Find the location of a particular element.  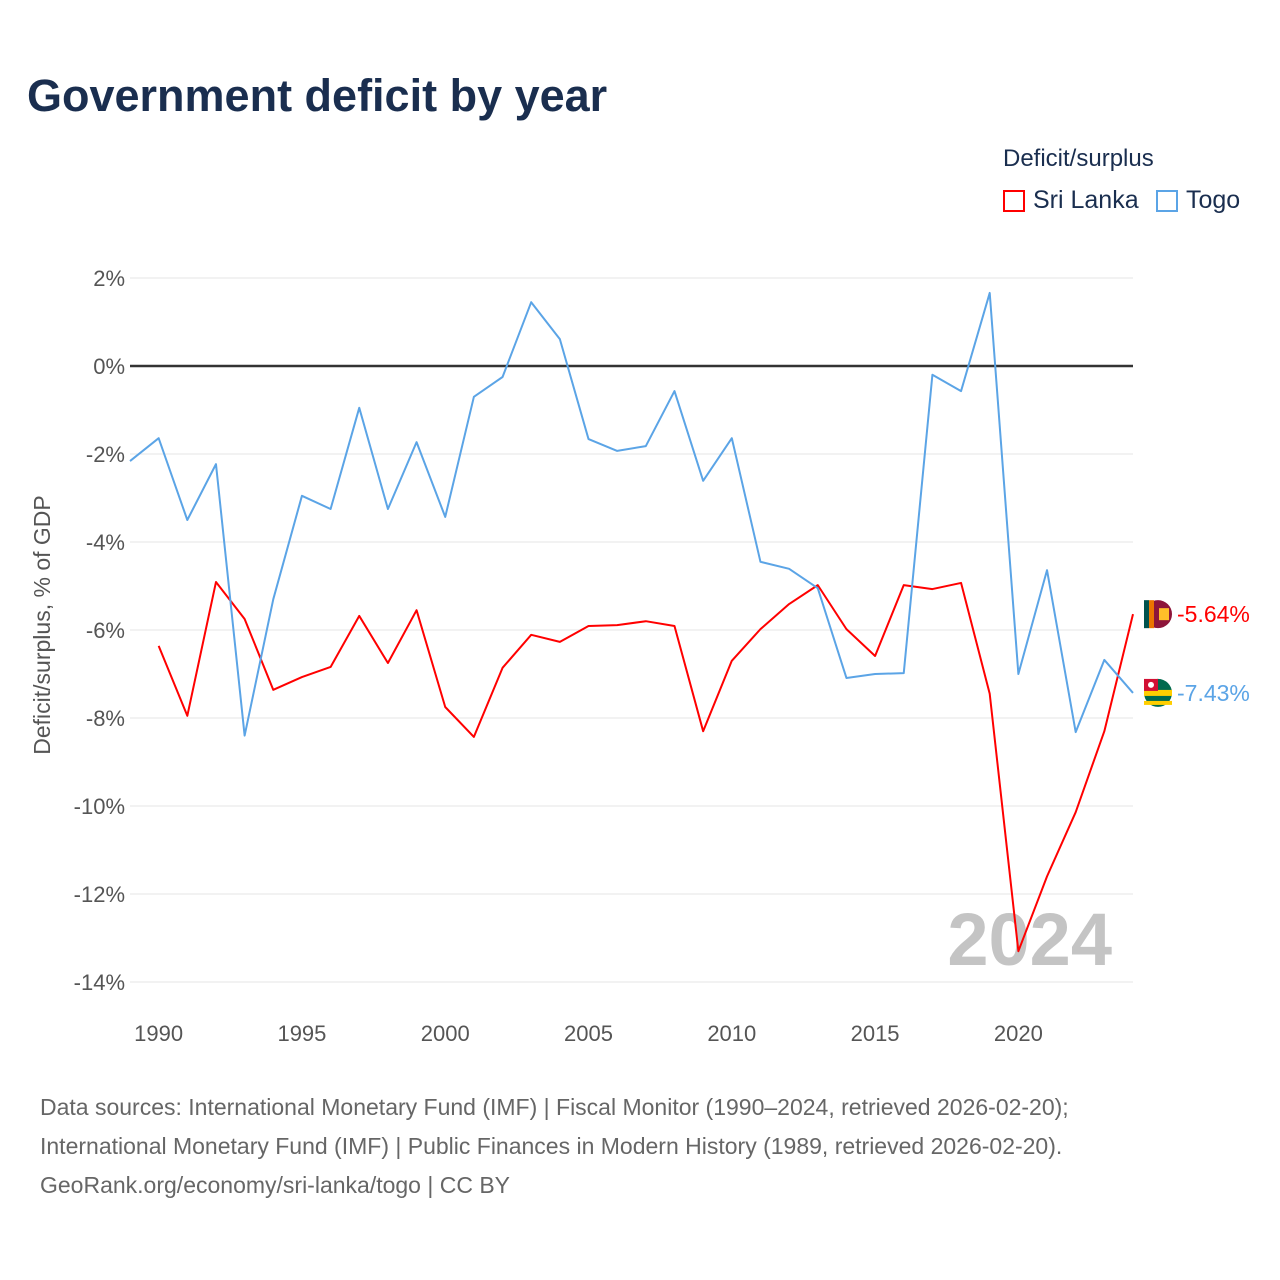

year-watermark: 2024 is located at coordinates (1029, 939).